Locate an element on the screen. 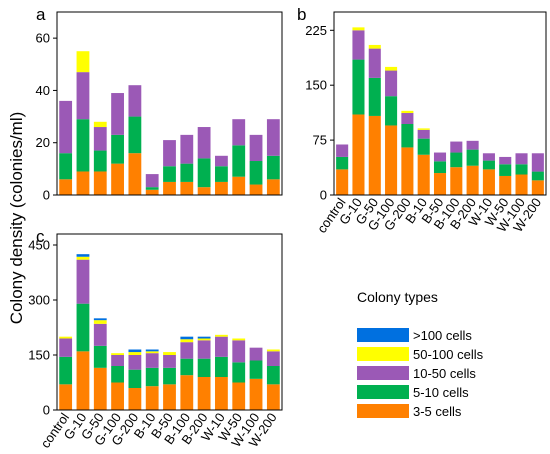 The image size is (550, 454). legend-title: Colony types is located at coordinates (397, 297).